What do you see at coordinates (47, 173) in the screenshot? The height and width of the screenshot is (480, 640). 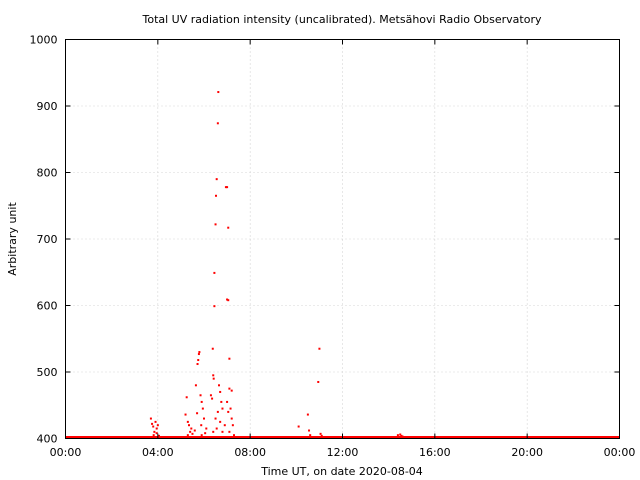 I see `y-tick-label: 800` at bounding box center [47, 173].